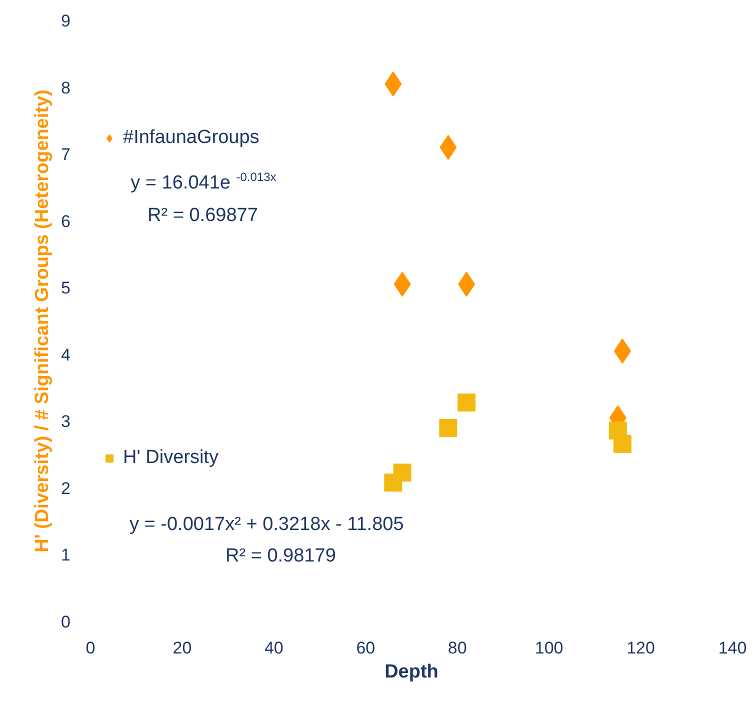 The image size is (755, 711). Describe the element at coordinates (66, 154) in the screenshot. I see `y-tick-label: 7` at that location.